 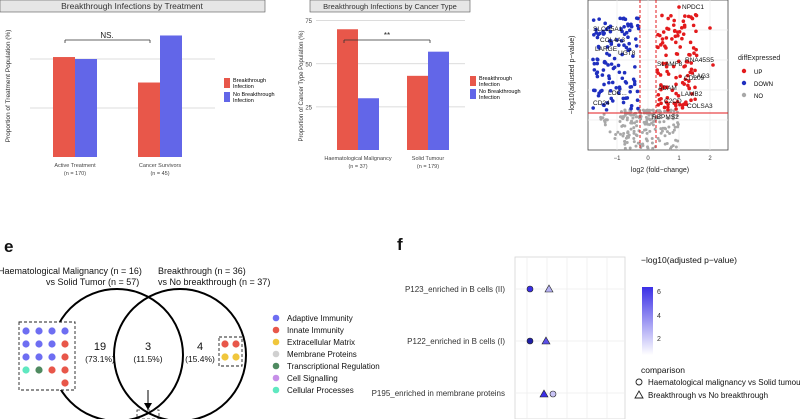 I want to click on chart-title: Breakthrough Infections by Cancer Type, so click(x=390, y=6).